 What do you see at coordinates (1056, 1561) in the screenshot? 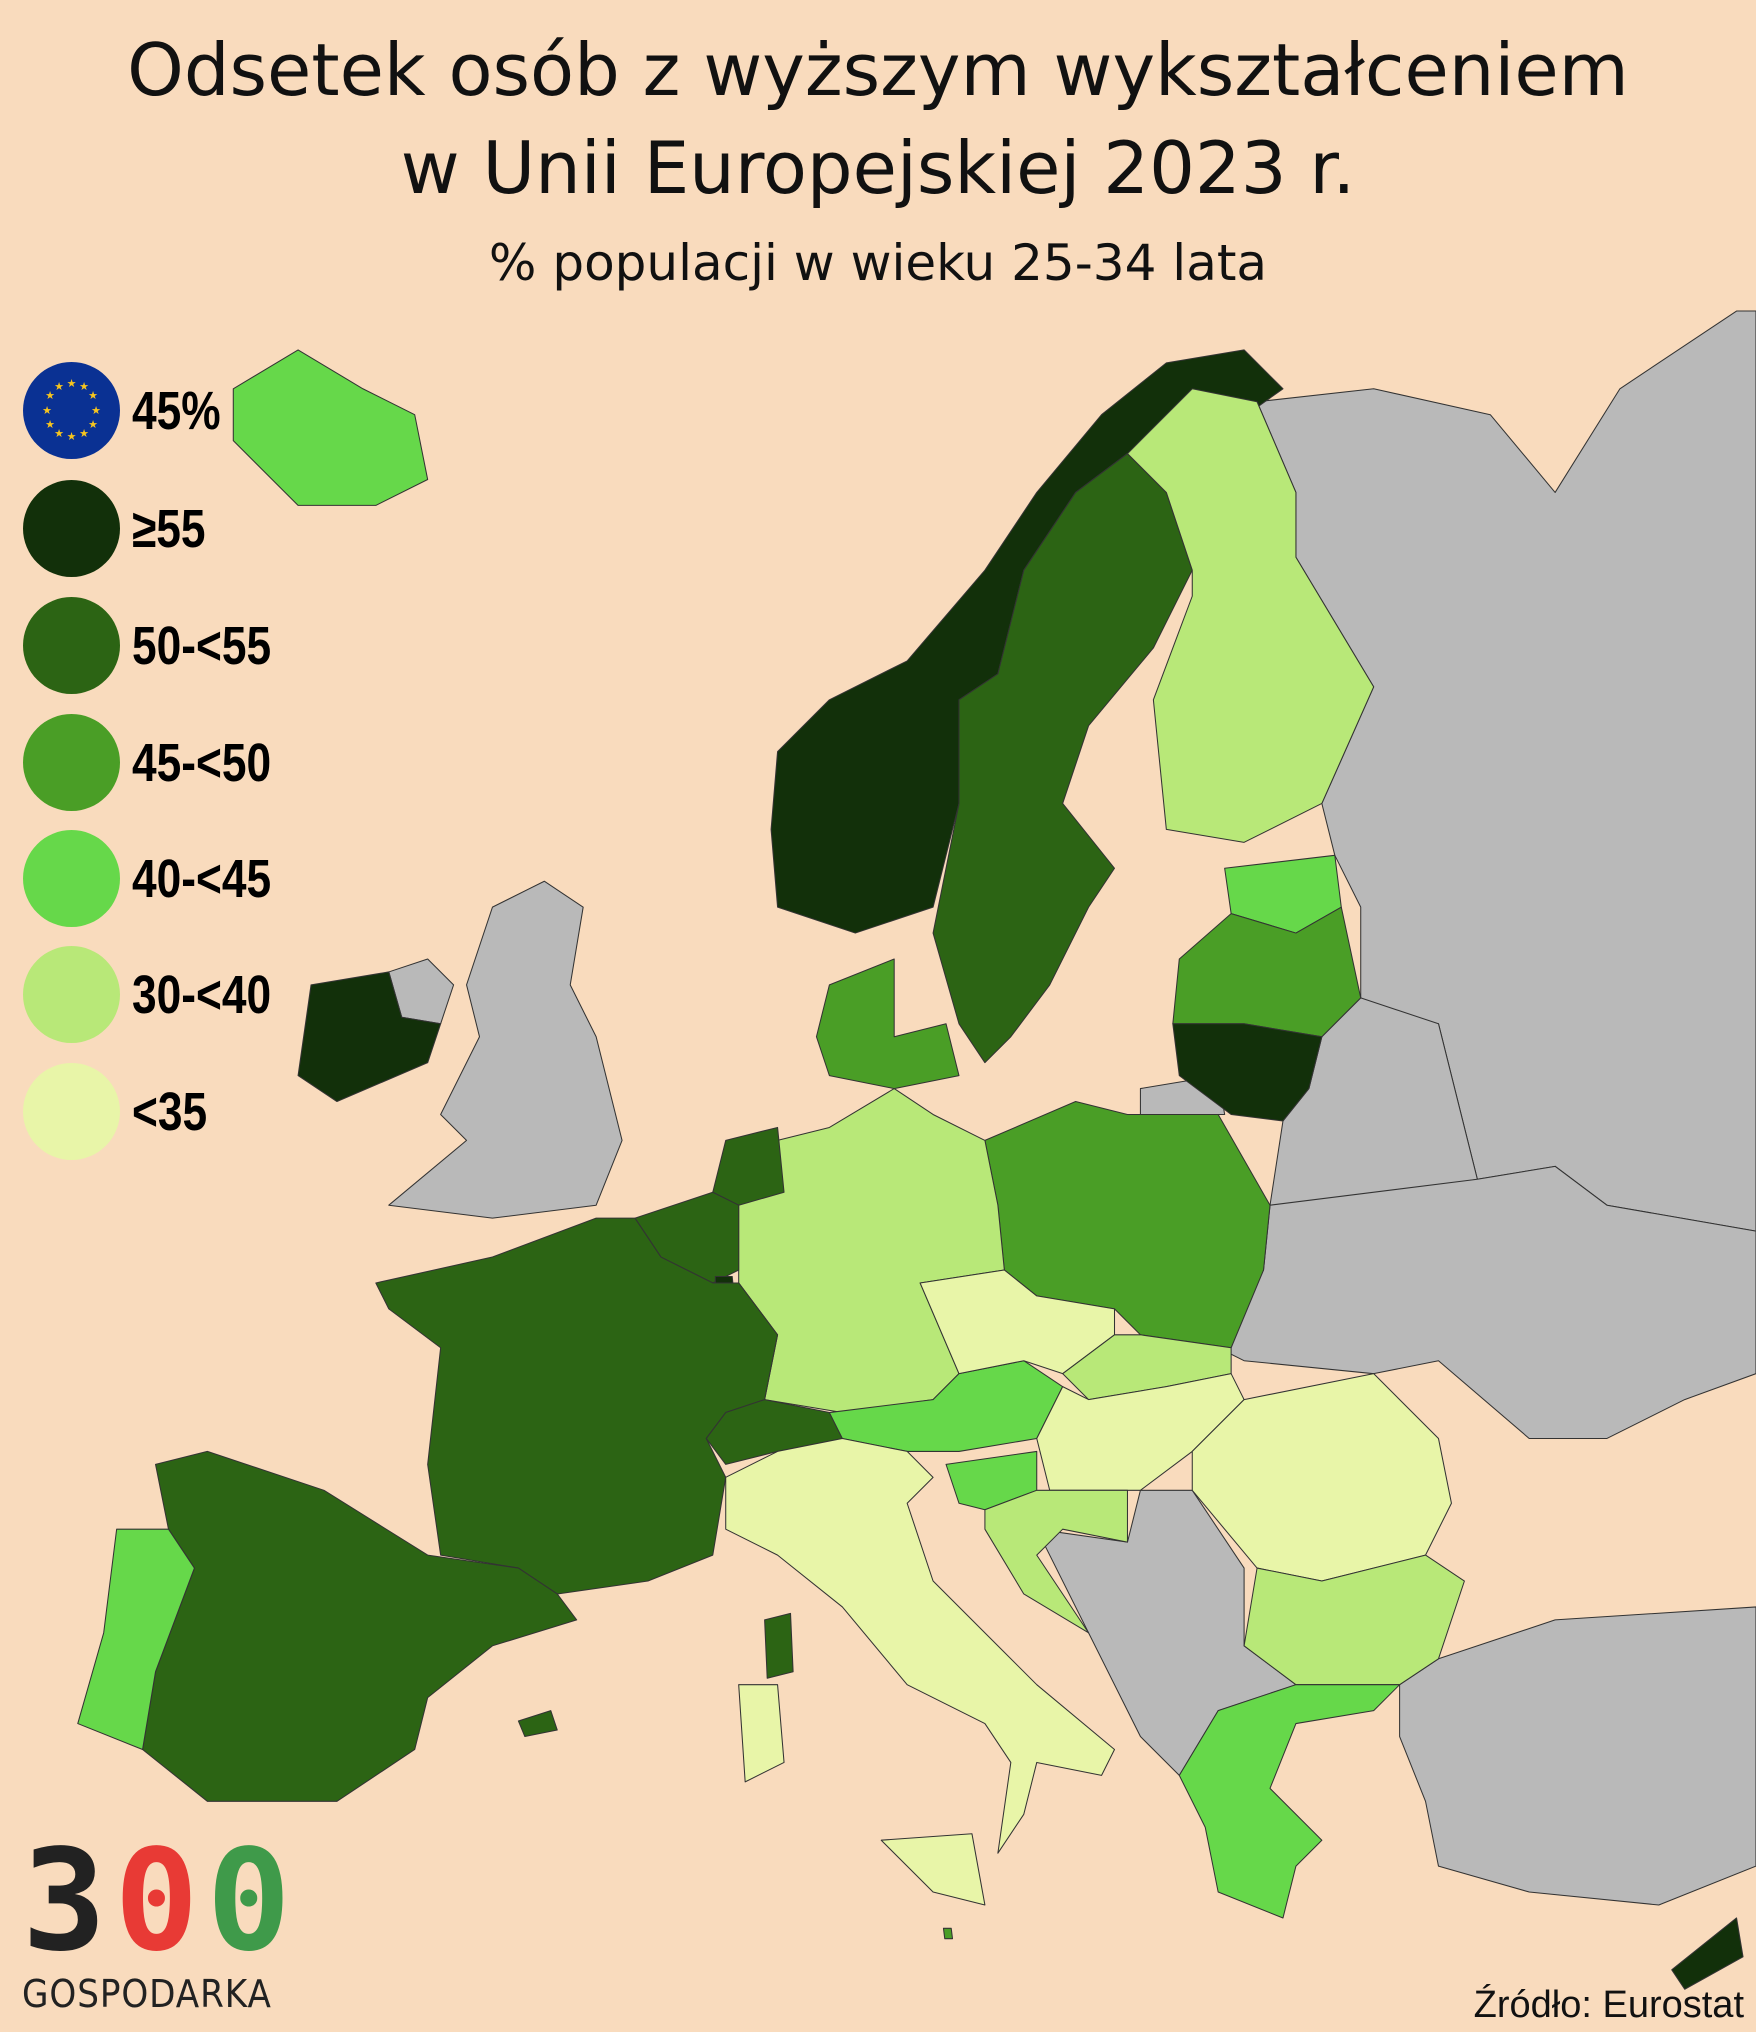
I see `country-croatia` at bounding box center [1056, 1561].